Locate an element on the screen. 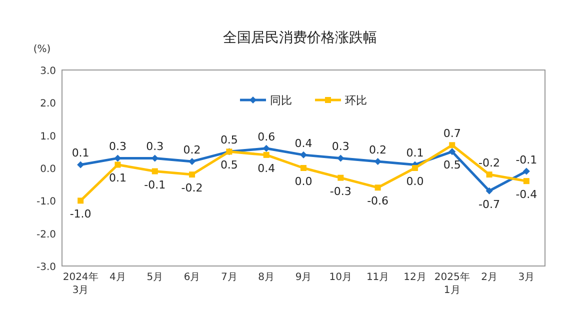 The height and width of the screenshot is (324, 580). y-tick-label: 3.0 is located at coordinates (48, 71).